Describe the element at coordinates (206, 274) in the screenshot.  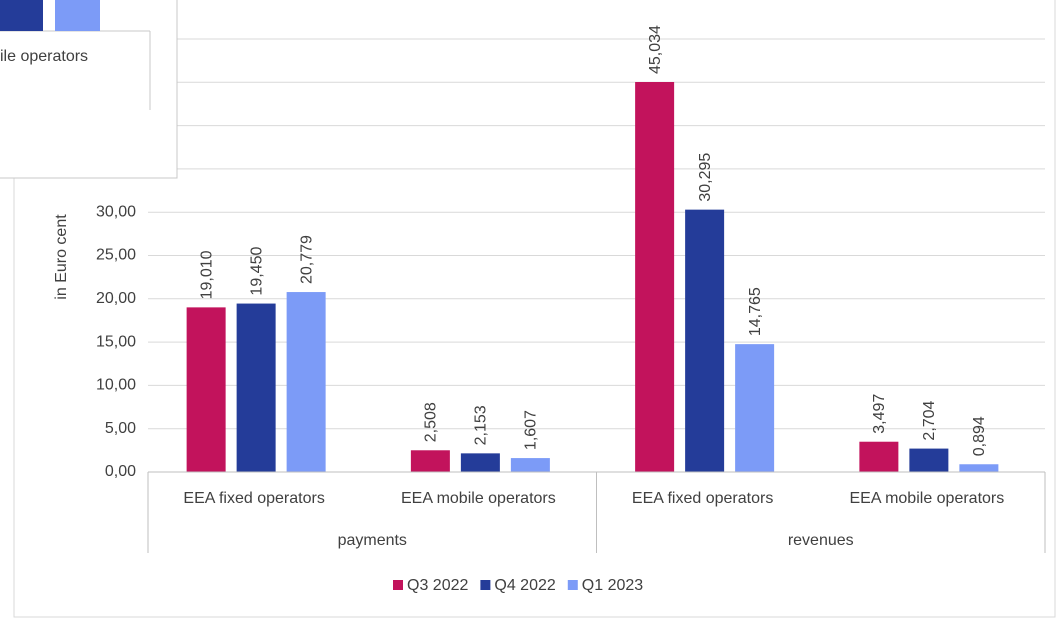
I see `data-label: 19,010` at that location.